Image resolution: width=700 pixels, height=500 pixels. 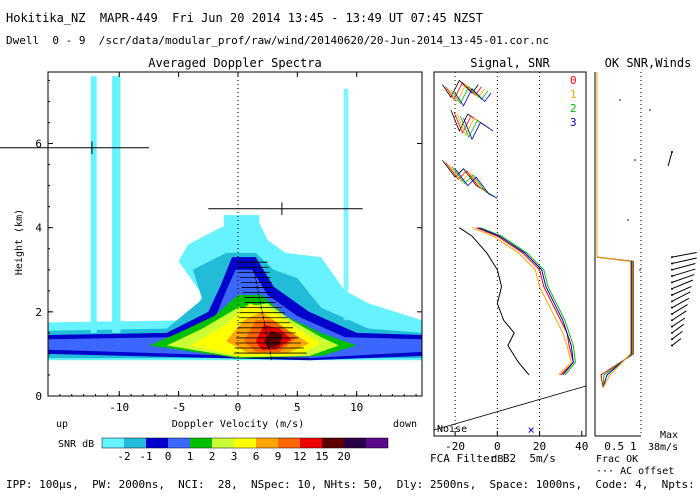 I want to click on y-tick-label: 0, so click(x=38, y=396).